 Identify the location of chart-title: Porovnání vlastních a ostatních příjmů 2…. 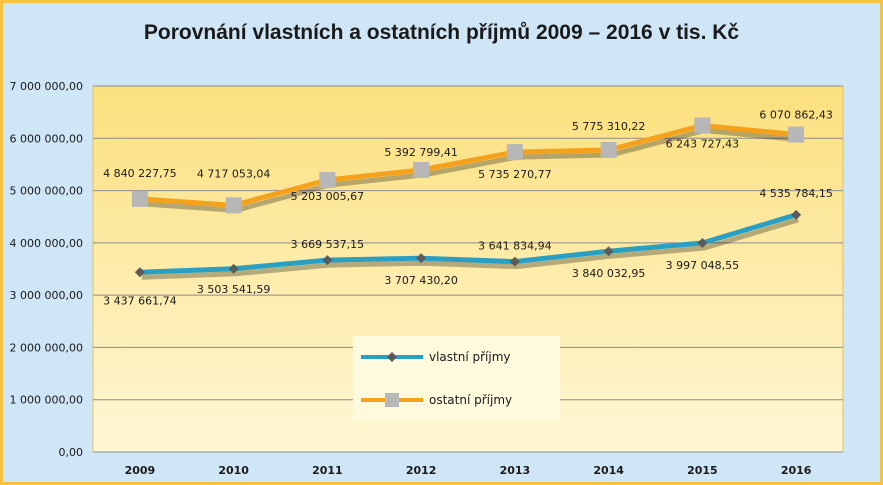
(441, 32).